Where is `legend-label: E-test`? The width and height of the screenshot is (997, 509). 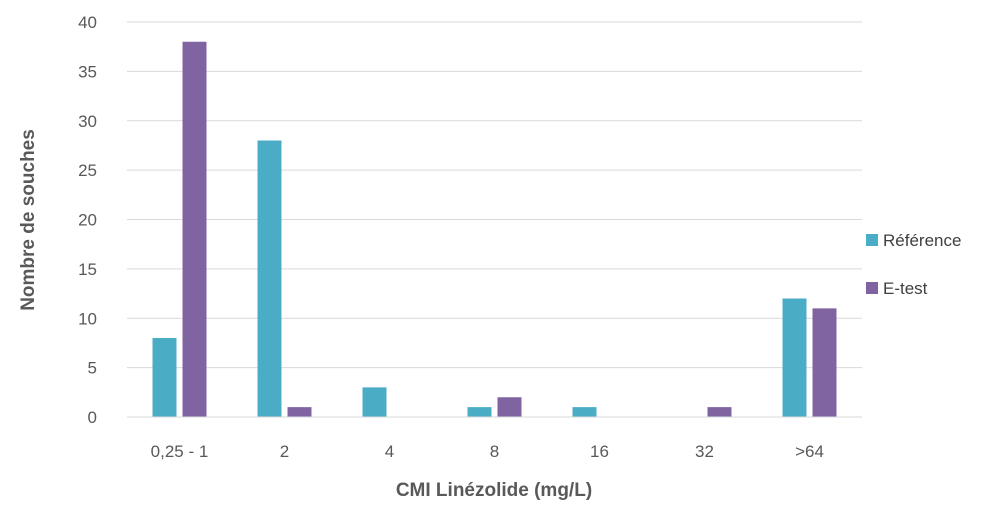
legend-label: E-test is located at coordinates (905, 288).